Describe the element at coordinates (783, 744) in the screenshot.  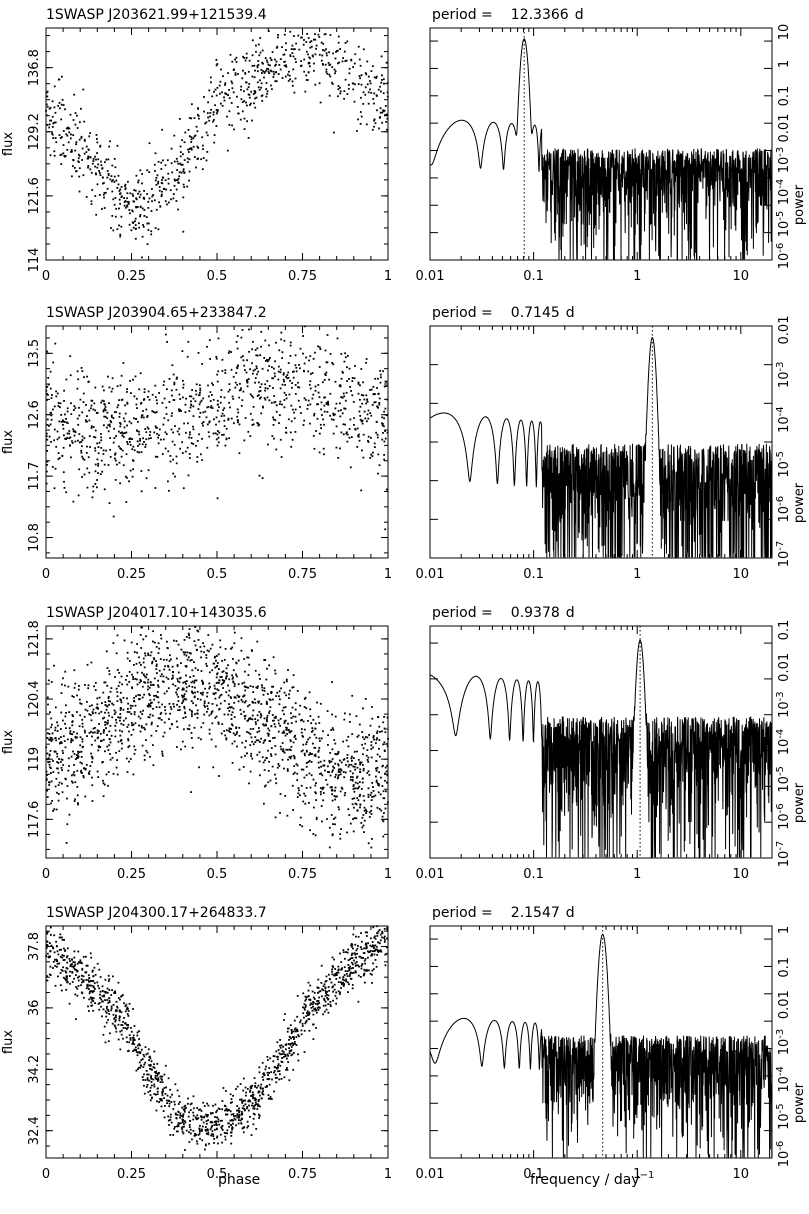
I see `power-tick-labels: 10-710-610-510-410-30.010.1` at that location.